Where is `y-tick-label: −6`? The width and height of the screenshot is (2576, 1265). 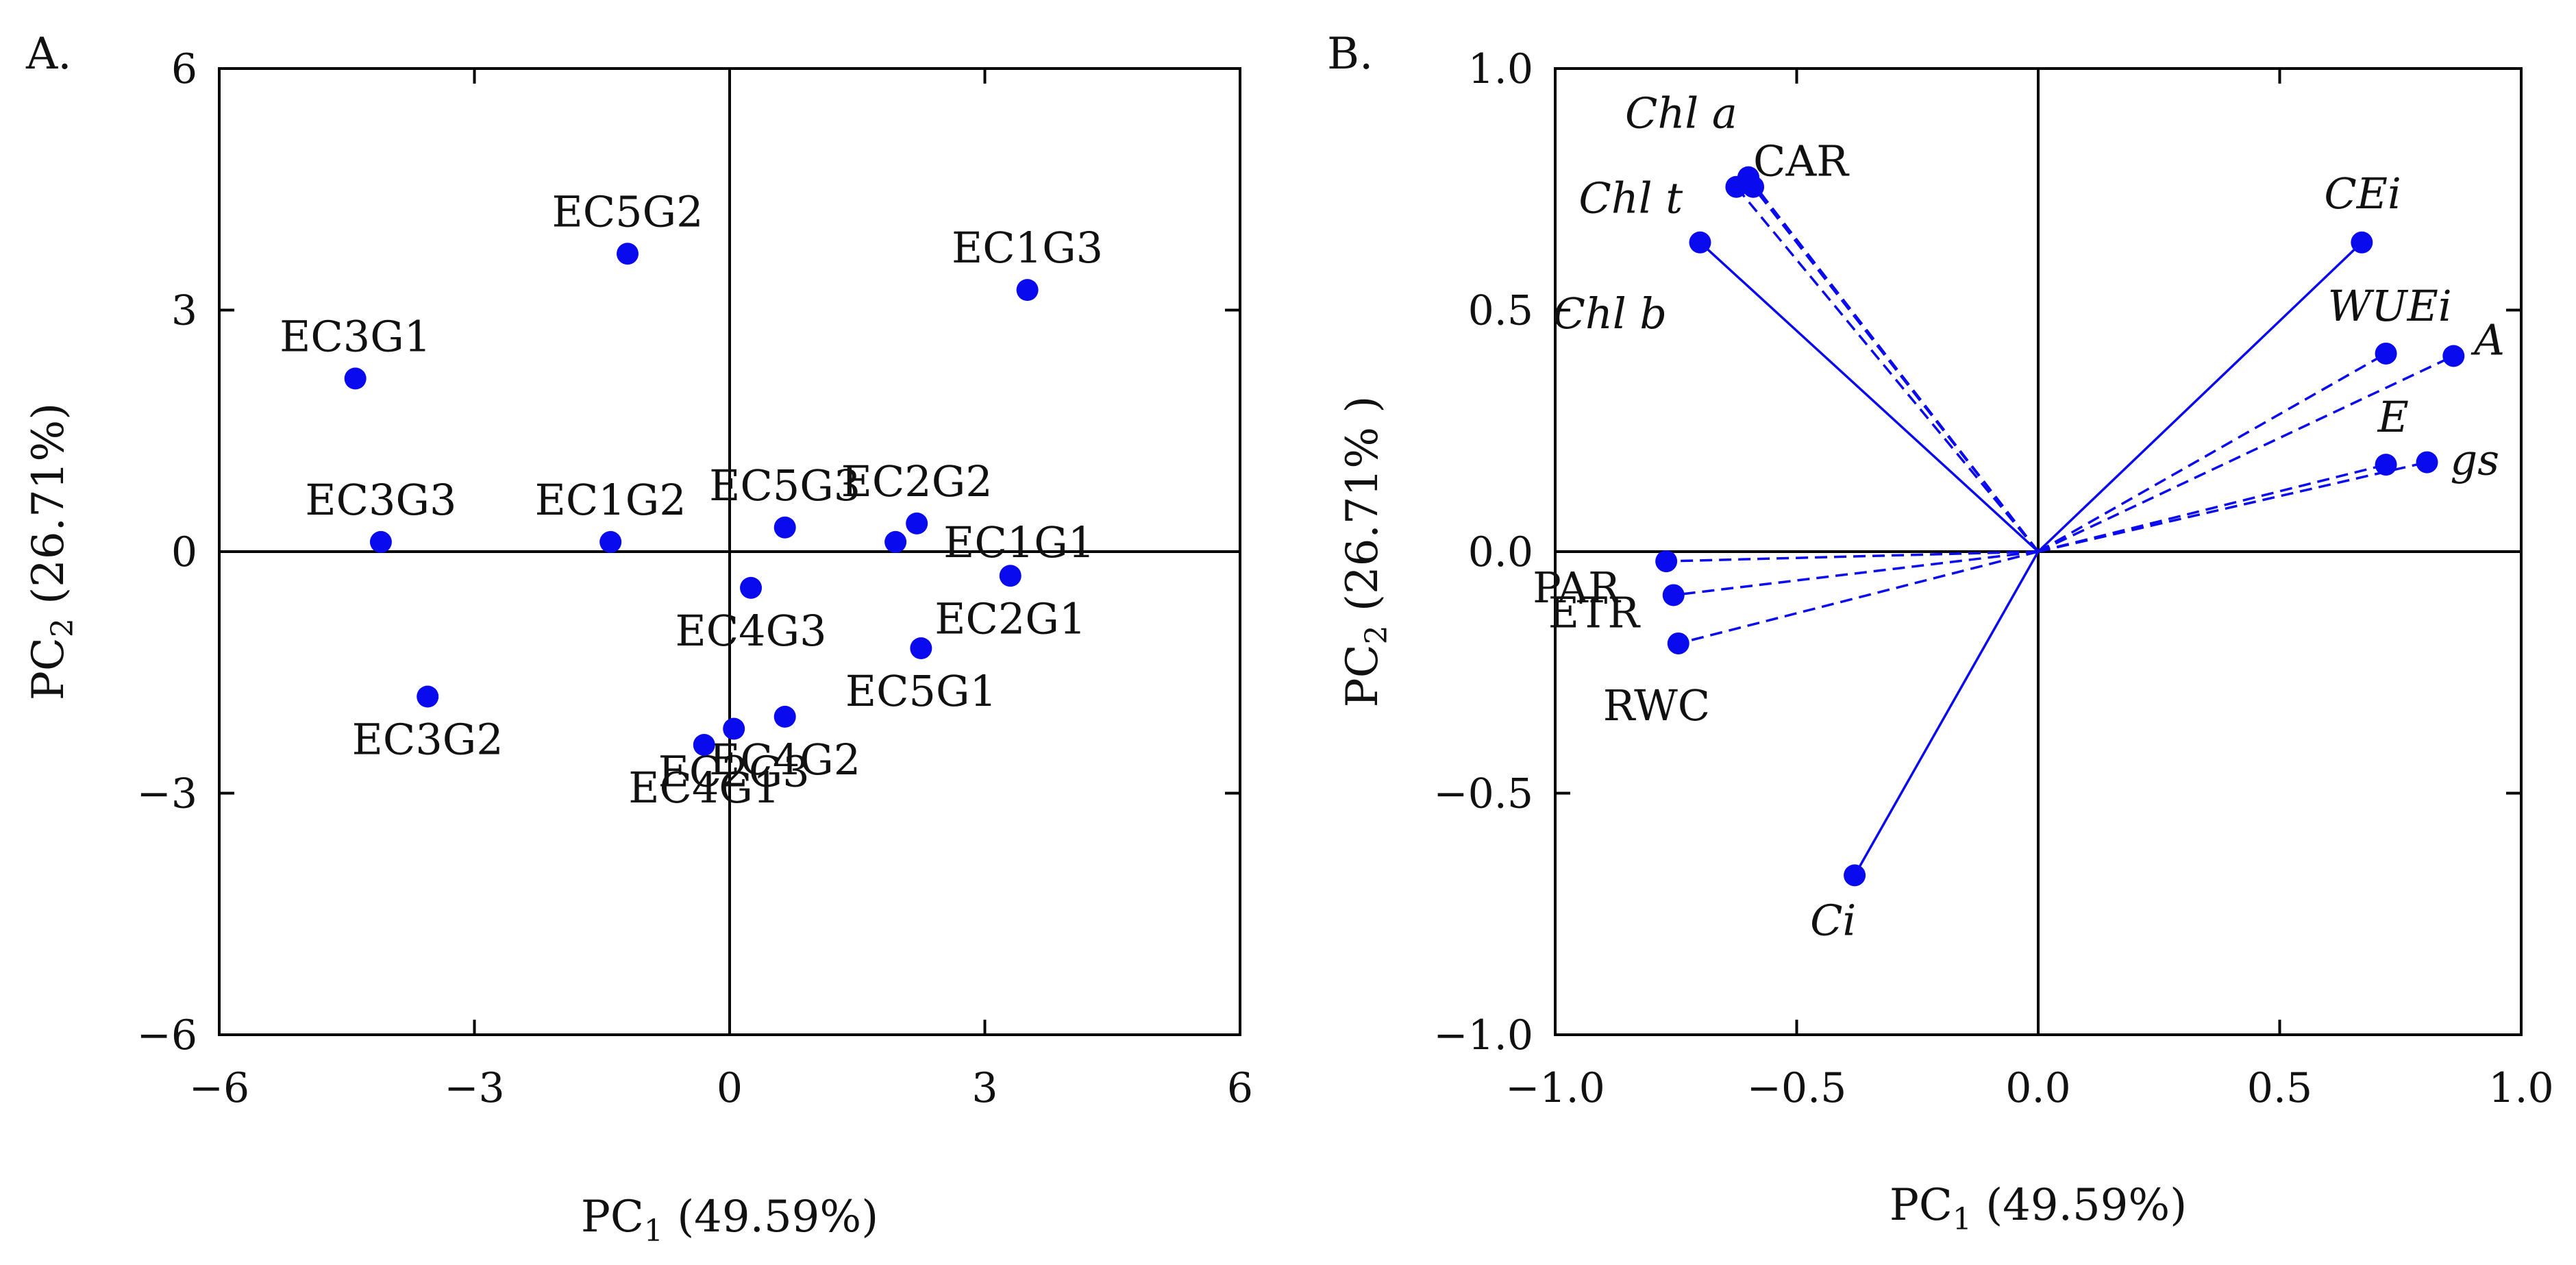 y-tick-label: −6 is located at coordinates (167, 1035).